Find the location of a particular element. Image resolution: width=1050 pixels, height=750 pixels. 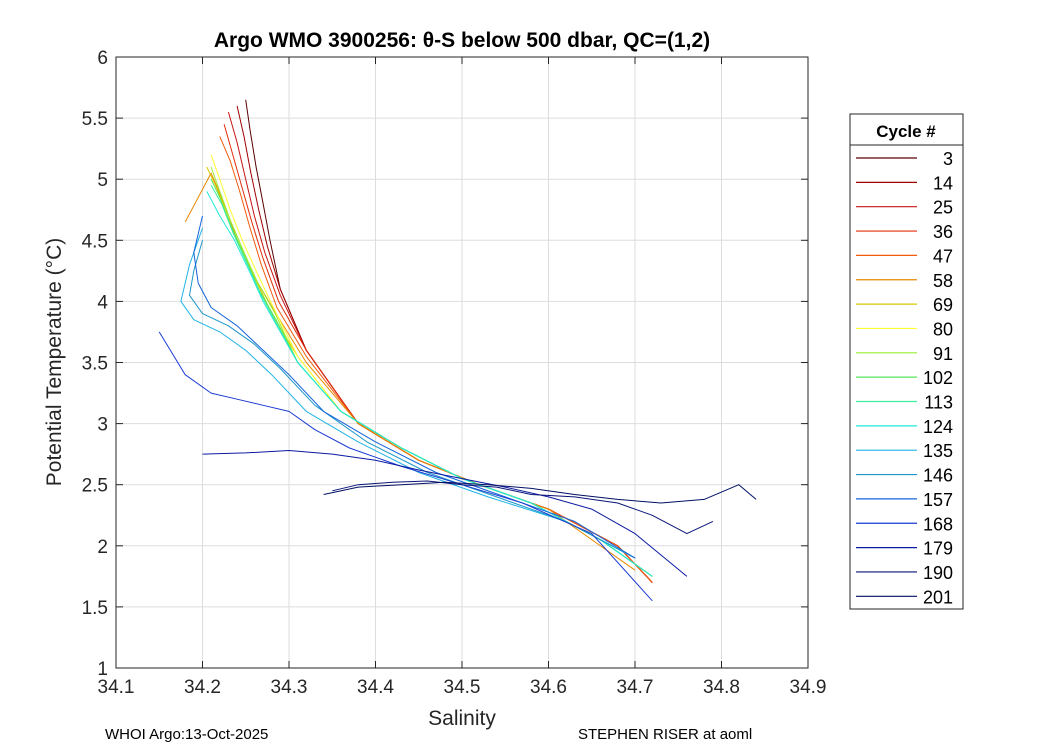

x-tick-label: 34.6 is located at coordinates (548, 687).